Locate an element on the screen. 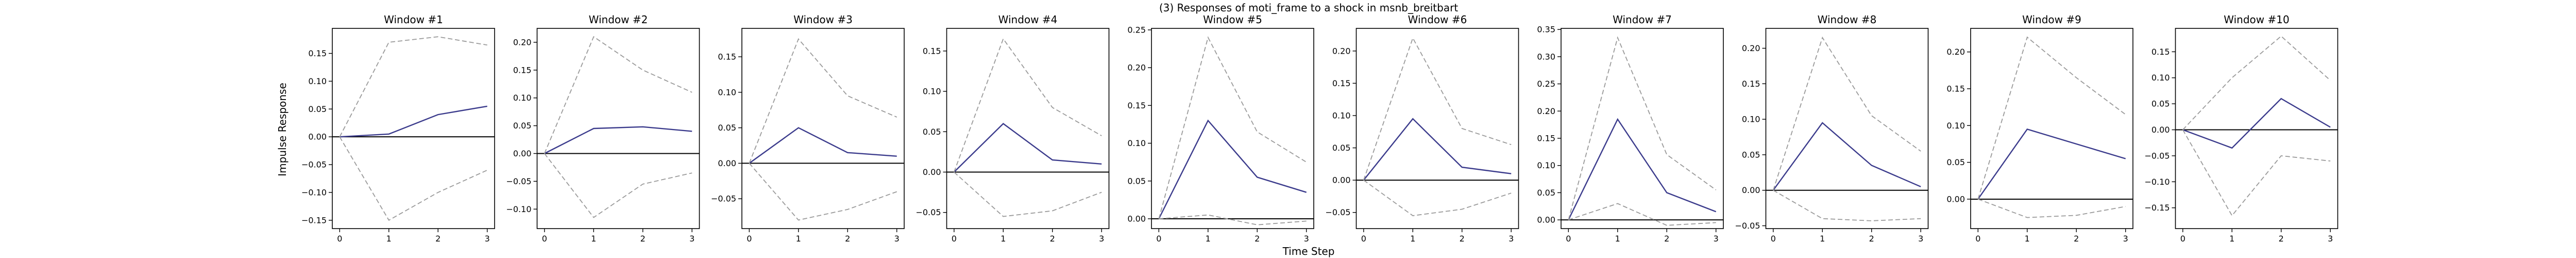 This screenshot has width=2576, height=258. panel-title: Window #4 is located at coordinates (1028, 19).